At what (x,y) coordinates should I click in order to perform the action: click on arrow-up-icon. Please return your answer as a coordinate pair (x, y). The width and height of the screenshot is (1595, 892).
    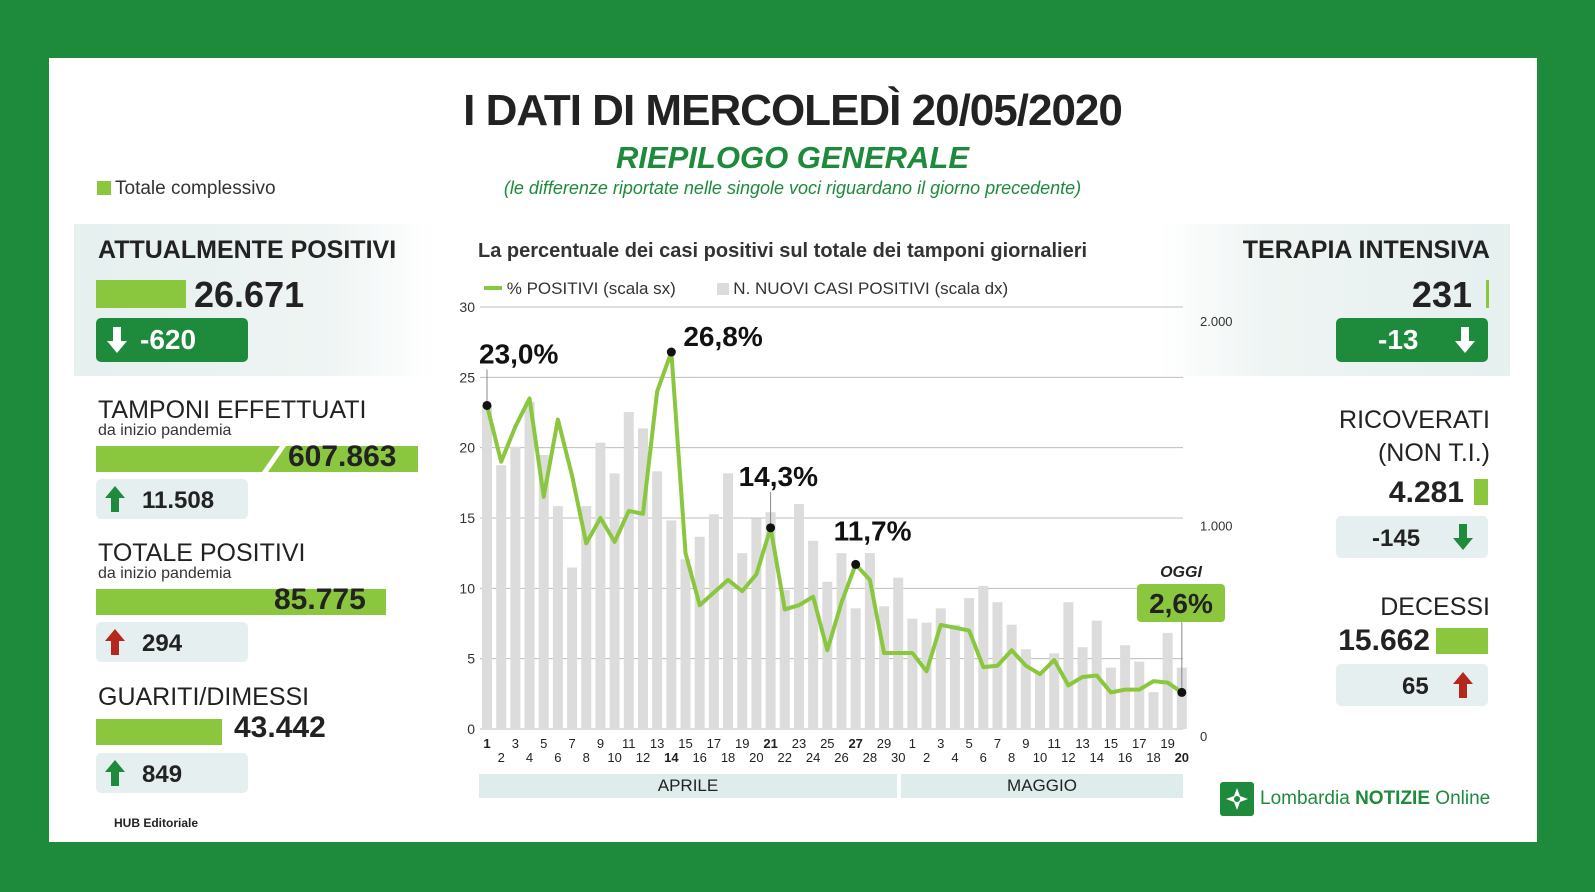
    Looking at the image, I should click on (115, 499).